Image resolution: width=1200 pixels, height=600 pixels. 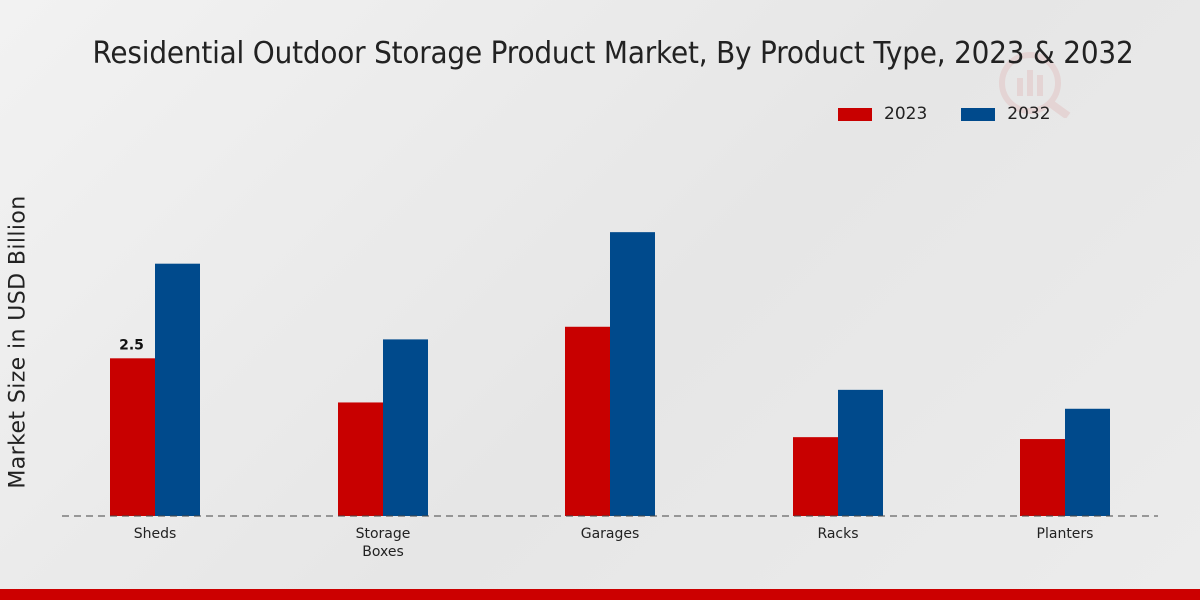 What do you see at coordinates (405, 427) in the screenshot?
I see `bar-2032-storage-boxes` at bounding box center [405, 427].